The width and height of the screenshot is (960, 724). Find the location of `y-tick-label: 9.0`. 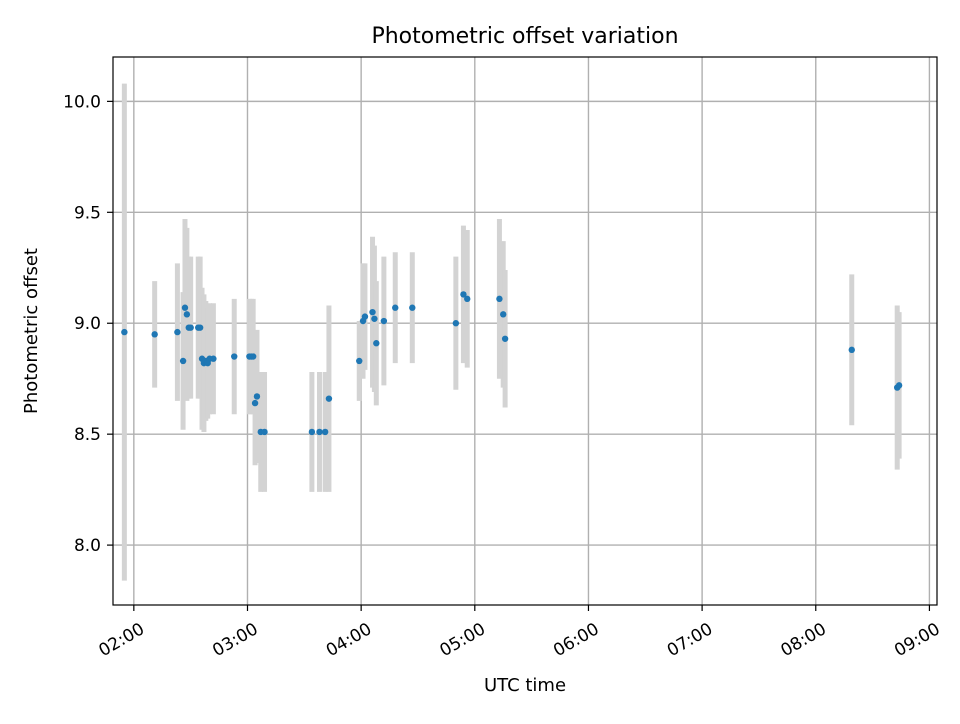

y-tick-label: 9.0 is located at coordinates (87, 324).